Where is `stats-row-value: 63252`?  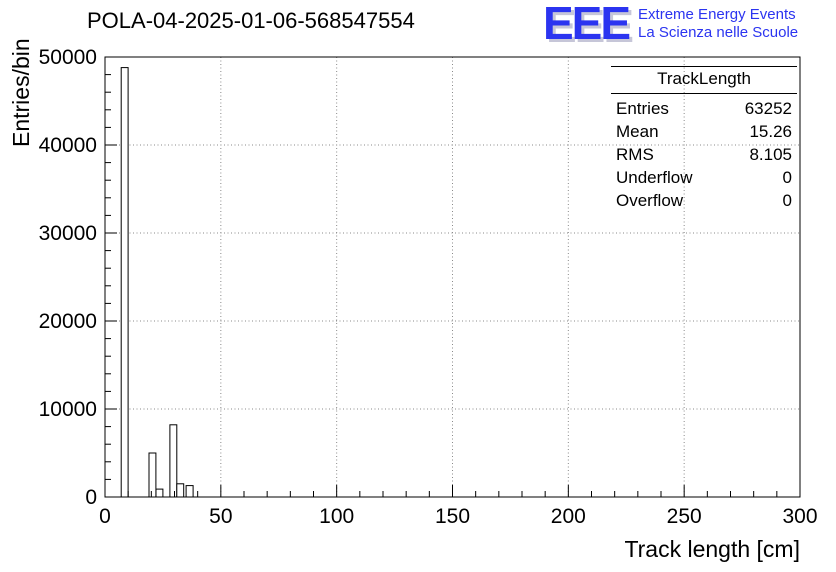
stats-row-value: 63252 is located at coordinates (768, 108).